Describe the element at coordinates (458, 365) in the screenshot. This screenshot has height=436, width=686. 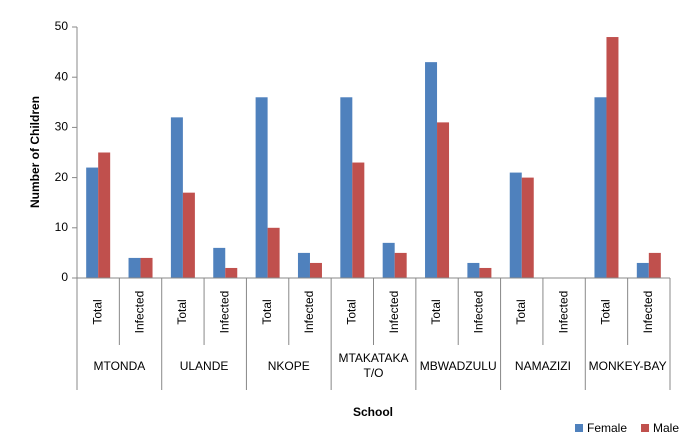
I see `group-label: MBWADZULU` at that location.